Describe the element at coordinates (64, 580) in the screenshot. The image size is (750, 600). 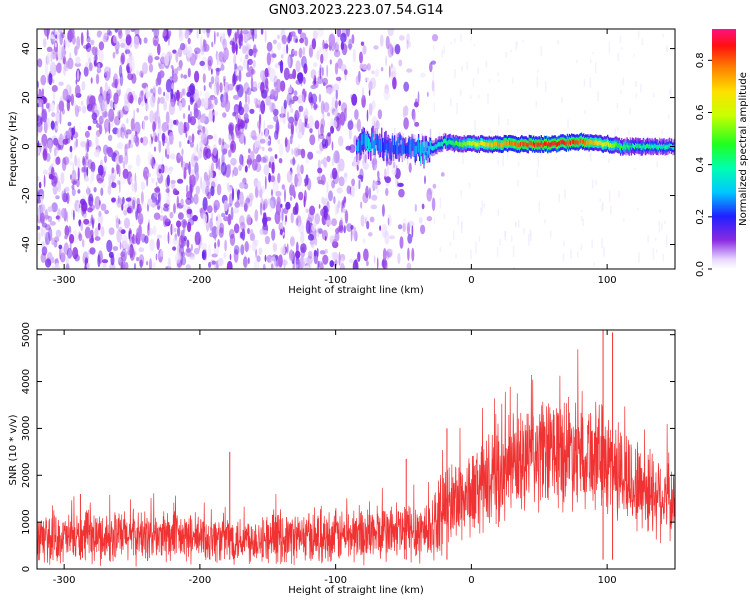
I see `x-tick-label: -300` at that location.